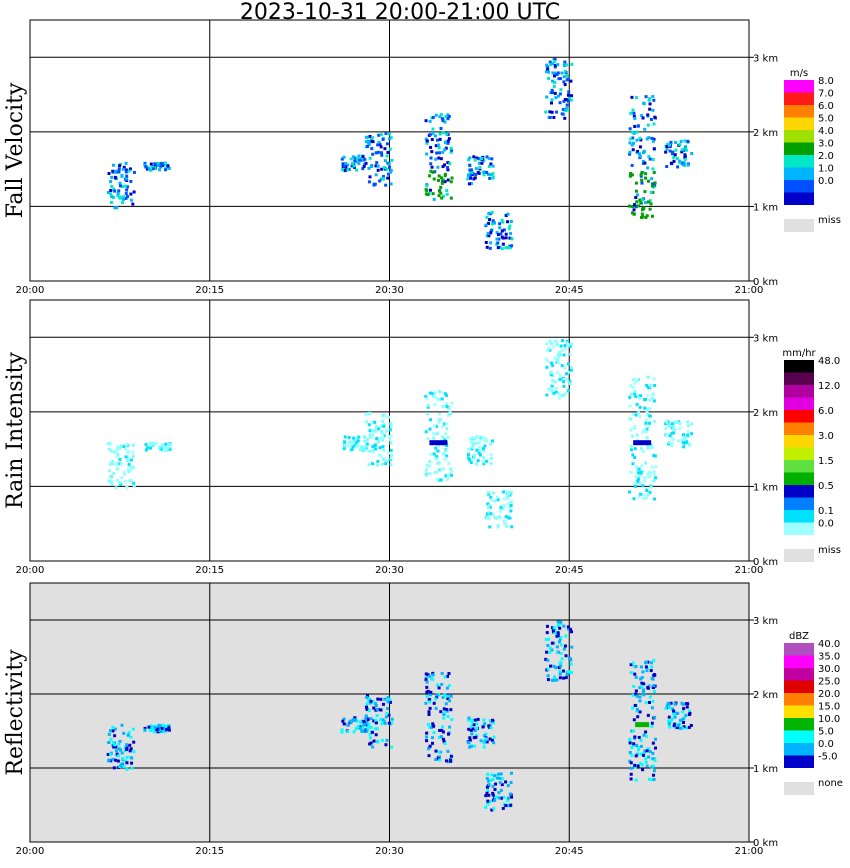  I want to click on echo-core, so click(642, 725).